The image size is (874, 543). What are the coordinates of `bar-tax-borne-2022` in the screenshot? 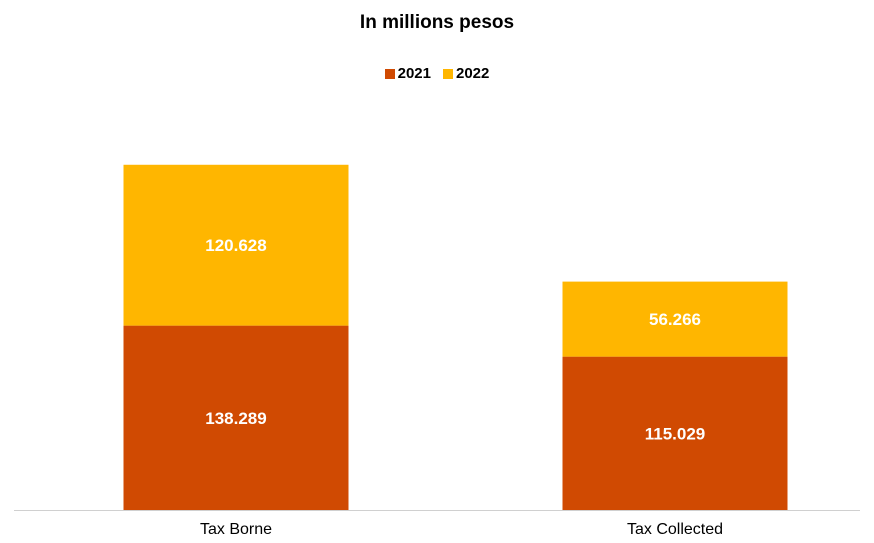 It's located at (236, 245).